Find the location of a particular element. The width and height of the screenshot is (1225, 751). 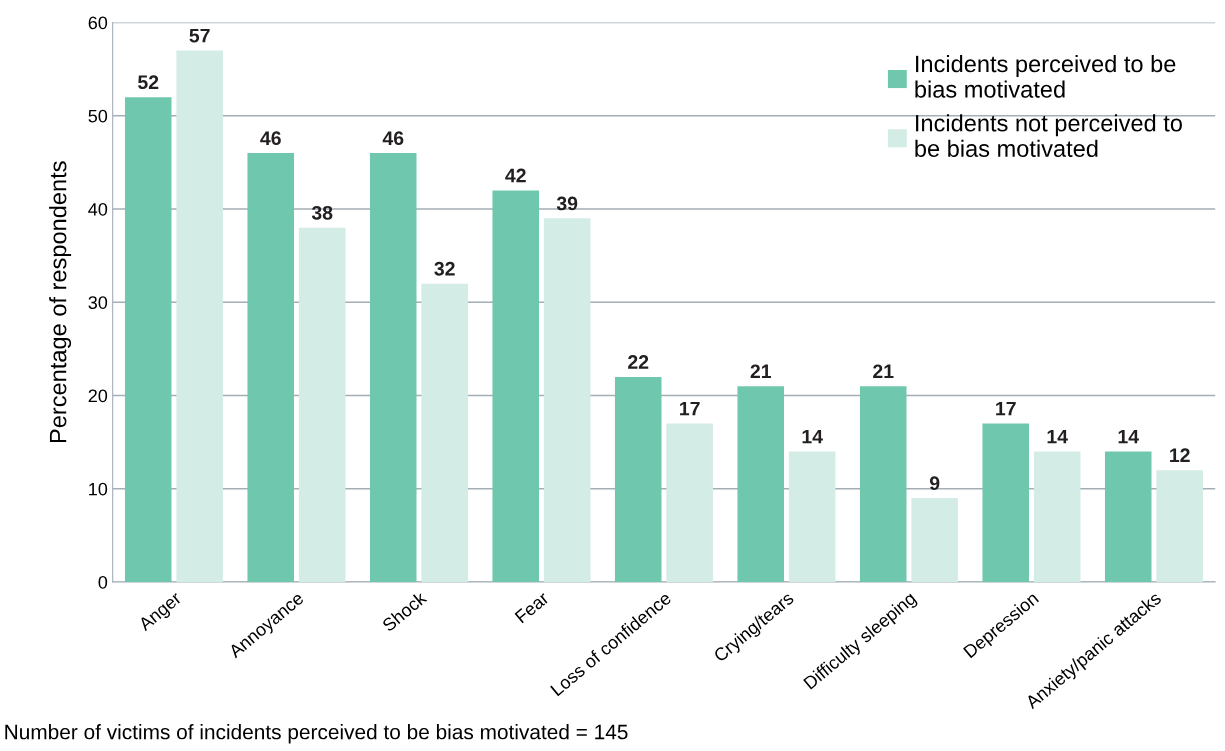

data-label: 32 is located at coordinates (444, 268).